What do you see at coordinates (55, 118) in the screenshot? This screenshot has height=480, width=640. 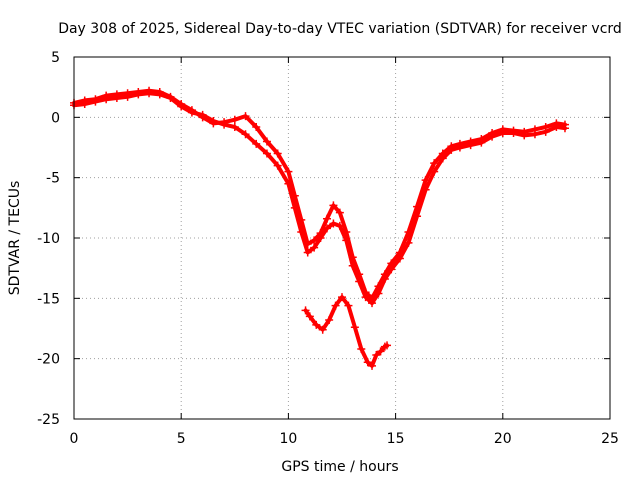 I see `y-tick-label: 0` at bounding box center [55, 118].